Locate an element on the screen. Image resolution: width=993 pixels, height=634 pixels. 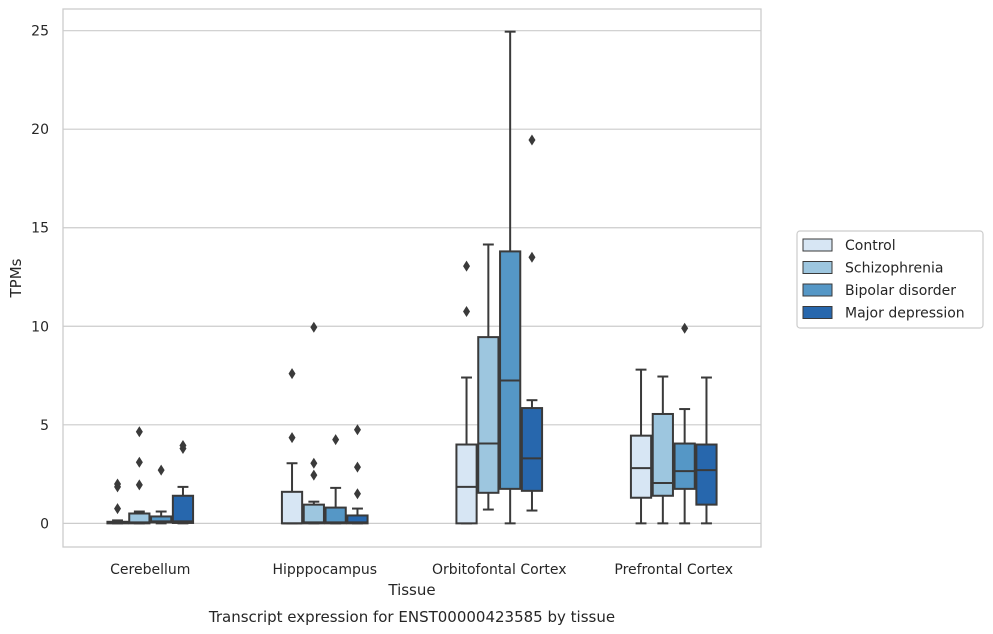
x-tick-label: Hipppocampus is located at coordinates (324, 570).